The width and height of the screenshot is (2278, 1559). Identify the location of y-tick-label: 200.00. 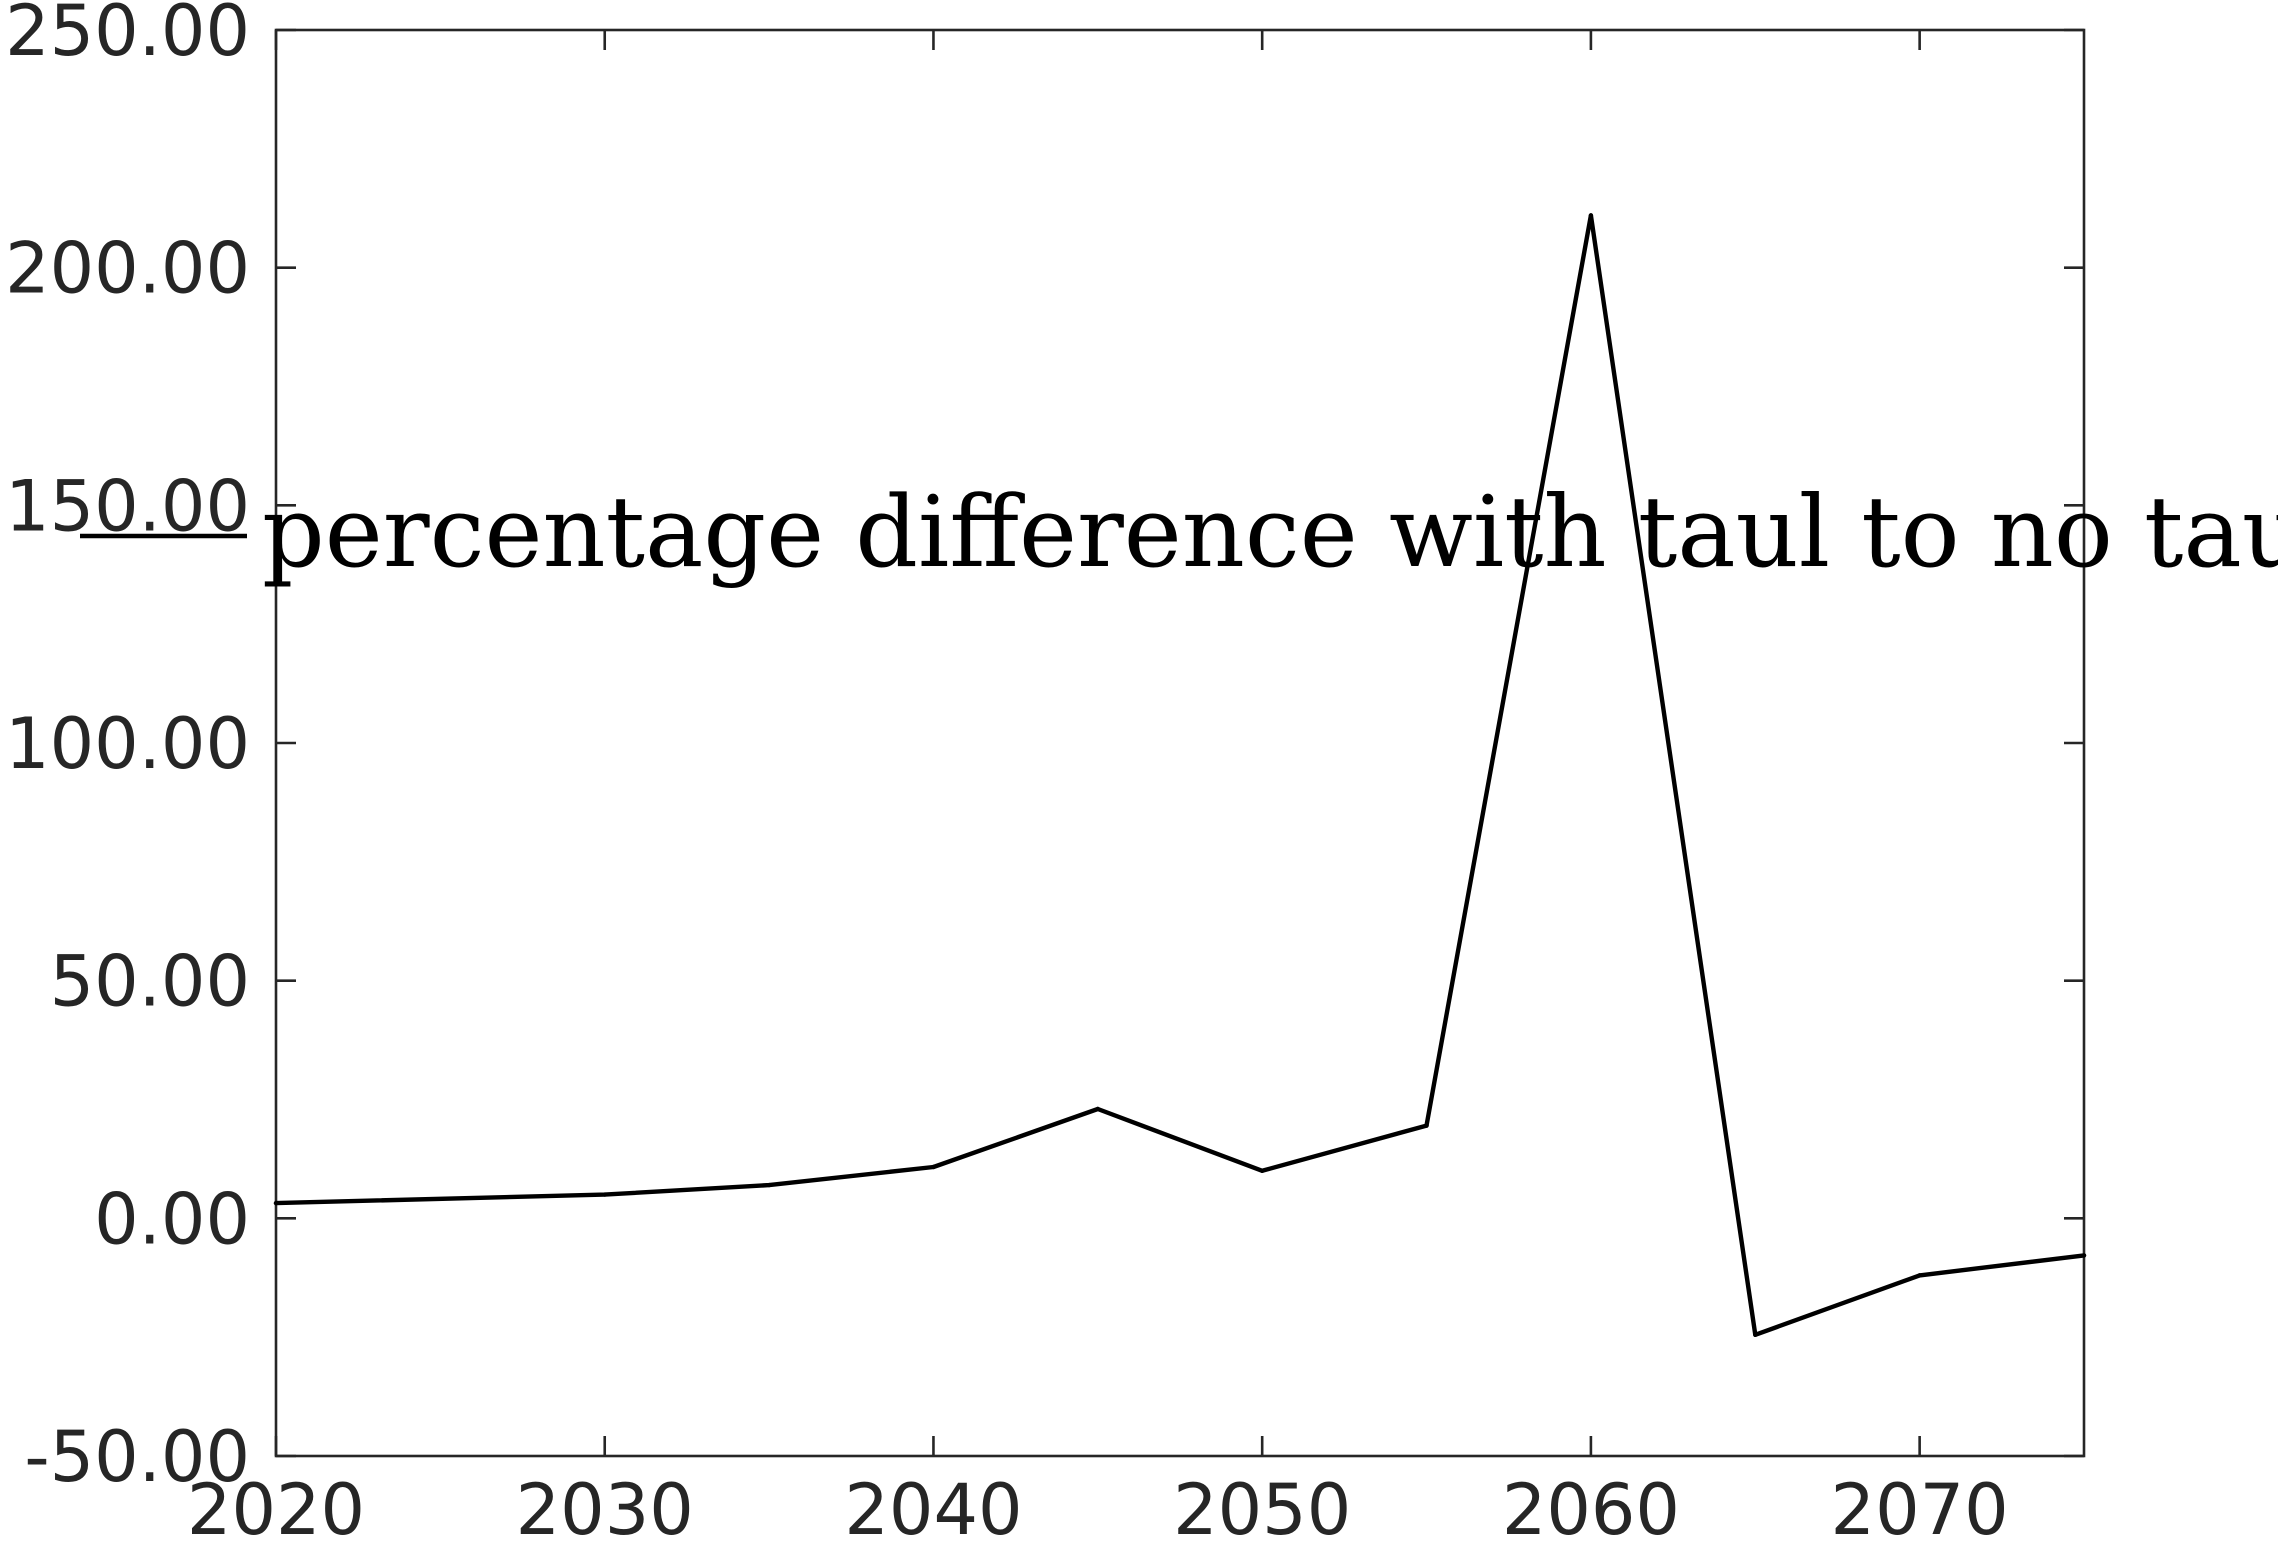
(127, 269).